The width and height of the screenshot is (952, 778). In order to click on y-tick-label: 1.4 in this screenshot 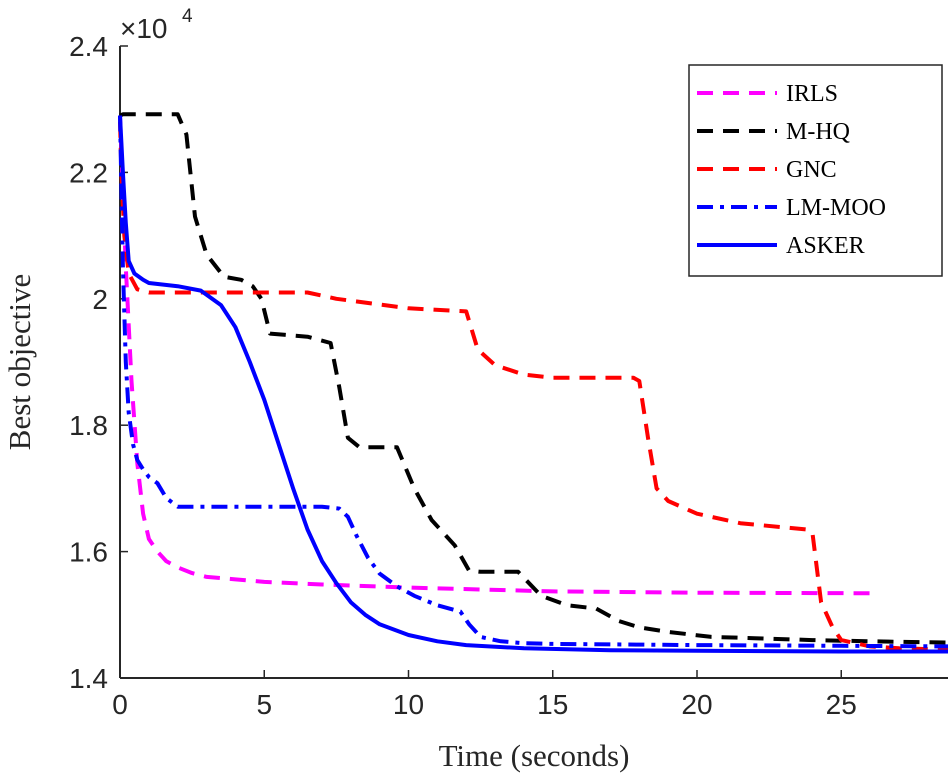, I will do `click(88, 678)`.